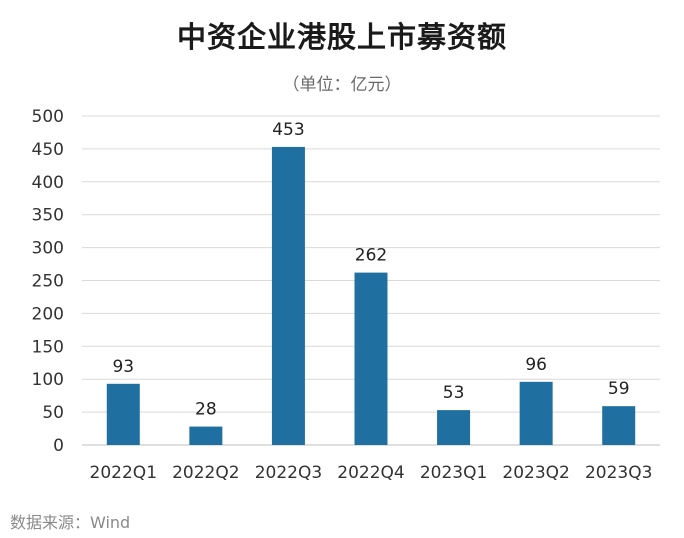 Image resolution: width=684 pixels, height=538 pixels. I want to click on chart-subtitle: （单位：亿元）, so click(342, 85).